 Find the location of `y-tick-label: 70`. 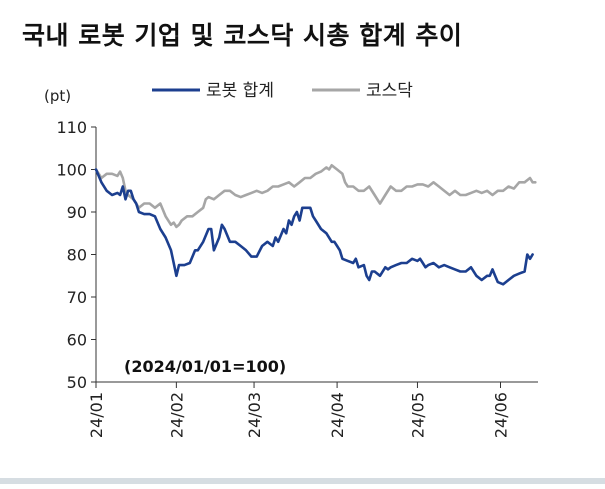

y-tick-label: 70 is located at coordinates (77, 297).